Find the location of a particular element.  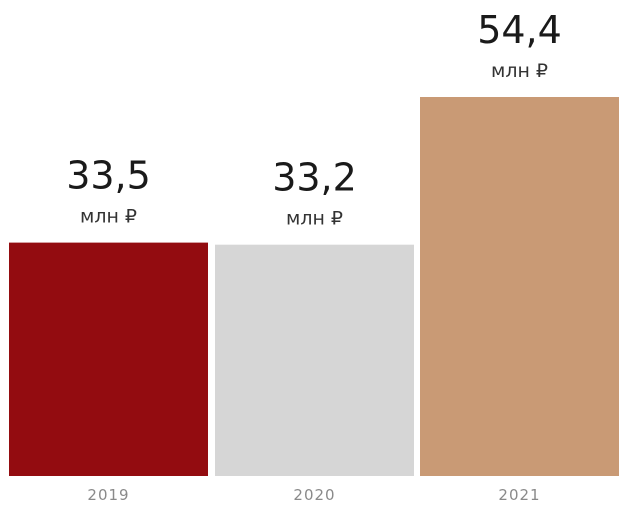

data-label-2019: 33,5 is located at coordinates (108, 176).